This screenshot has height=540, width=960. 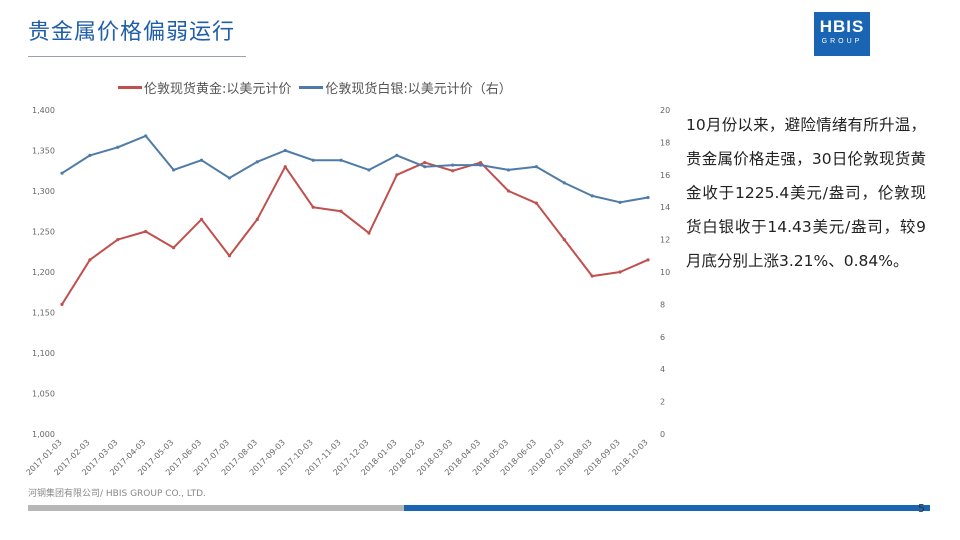 I want to click on y-right-tick-label: 8, so click(x=662, y=304).